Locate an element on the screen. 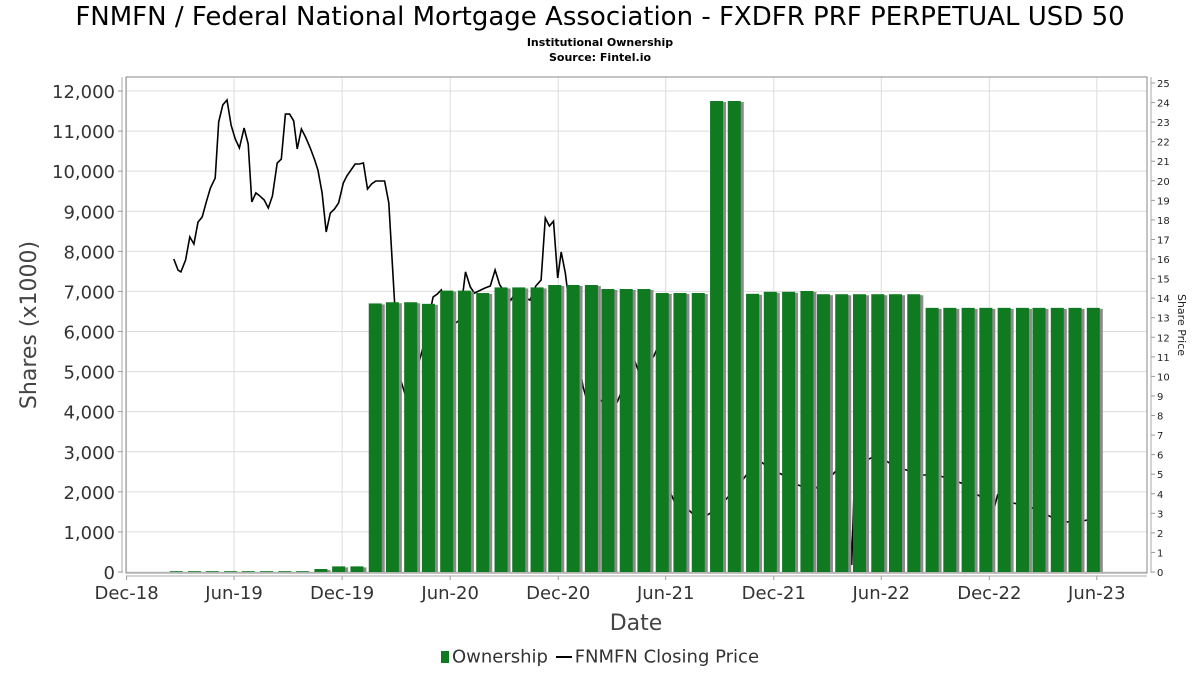 The image size is (1200, 675). y-tick-label: 6,000 is located at coordinates (89, 333).